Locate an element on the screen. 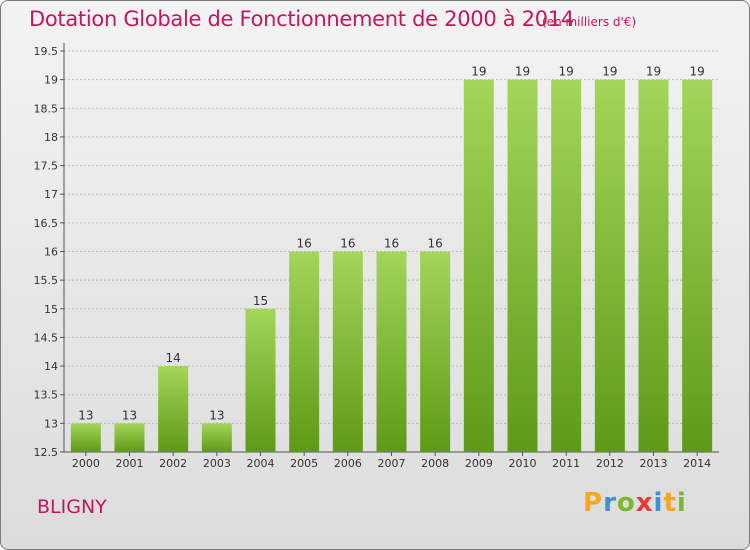  x-tick-label: 2001 is located at coordinates (130, 463).